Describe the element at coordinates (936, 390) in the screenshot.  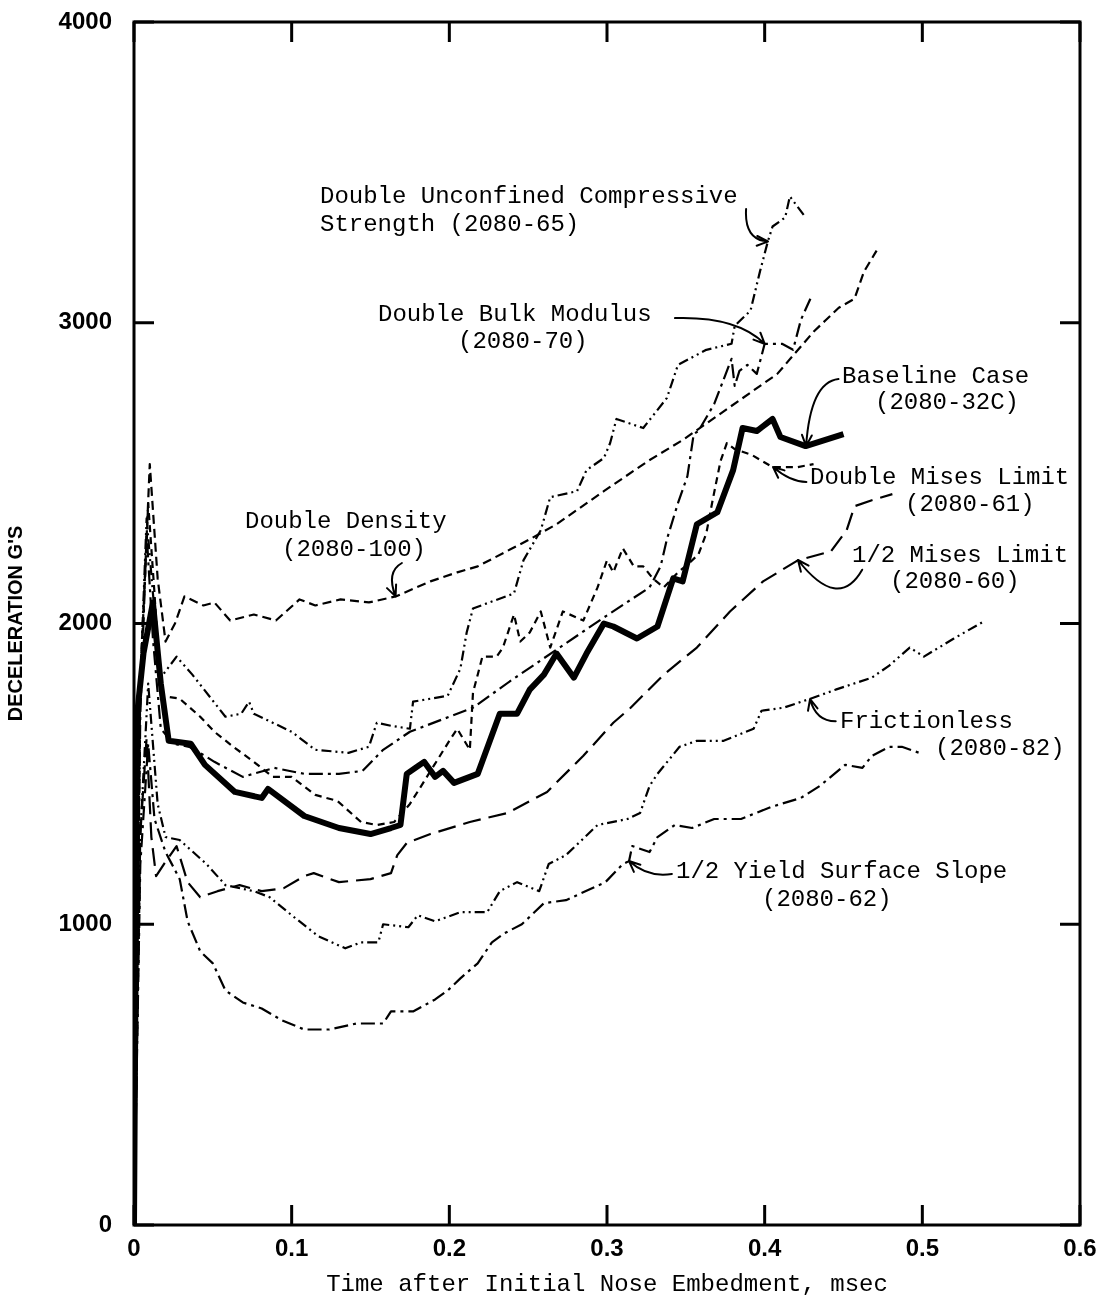
I see `annotation: Baseline Case (2080-32C)` at that location.